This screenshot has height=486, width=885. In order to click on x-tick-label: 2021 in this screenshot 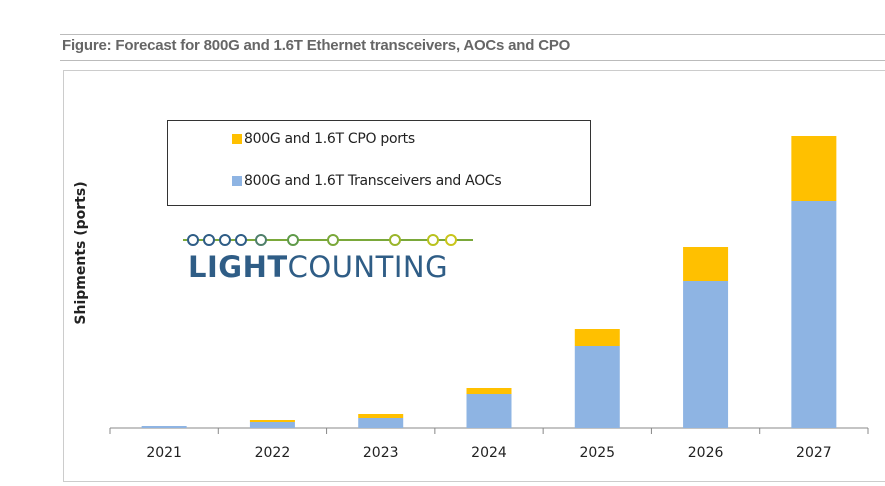, I will do `click(164, 453)`.